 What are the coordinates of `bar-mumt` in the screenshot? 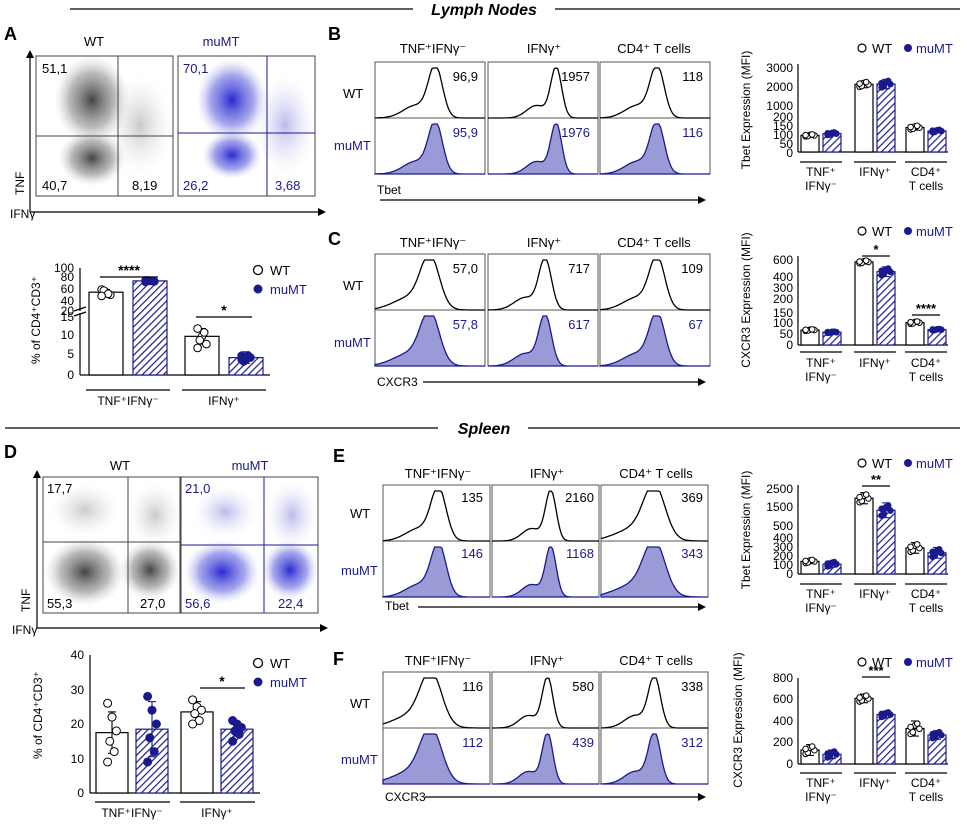 It's located at (886, 542).